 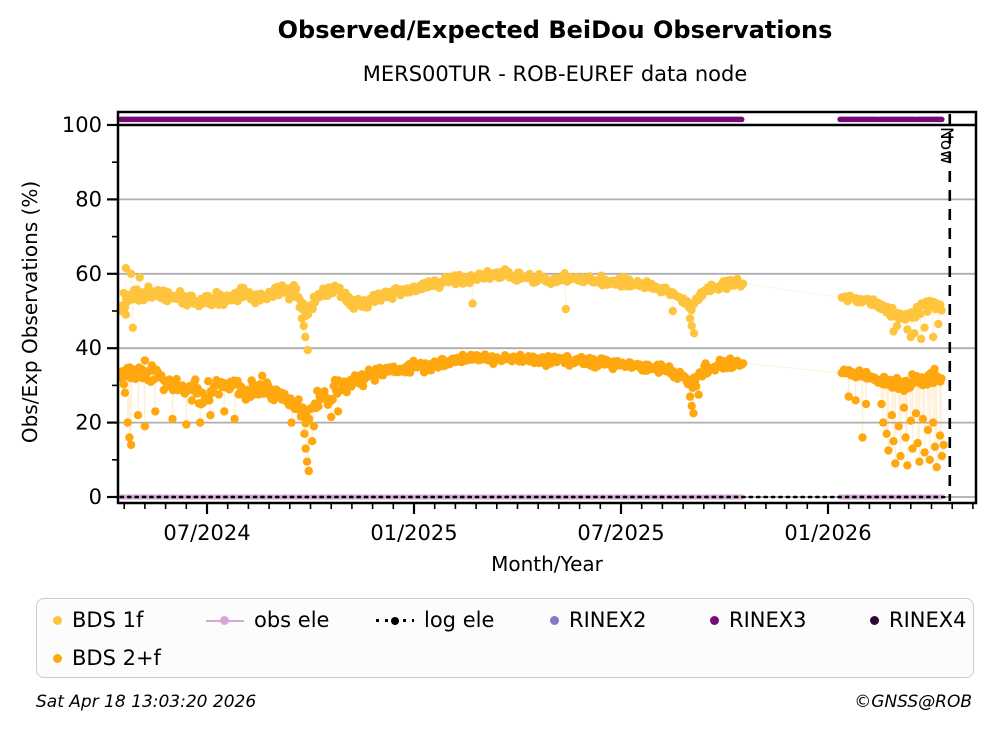 I want to click on rinex3-dot-icon, so click(x=714, y=620).